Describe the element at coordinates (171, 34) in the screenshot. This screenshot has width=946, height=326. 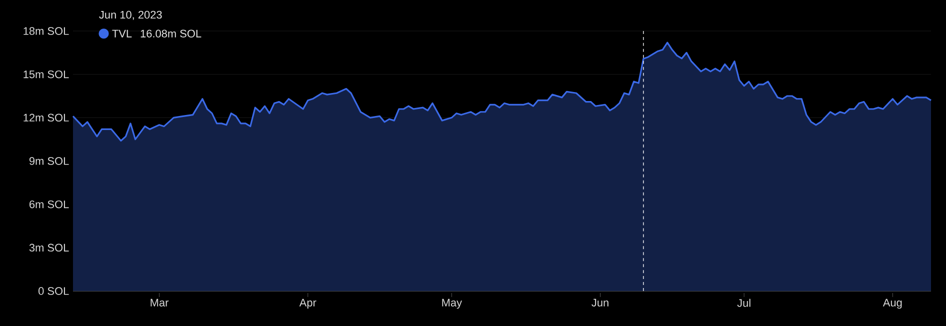
I see `annotation: 16.08m SOL` at that location.